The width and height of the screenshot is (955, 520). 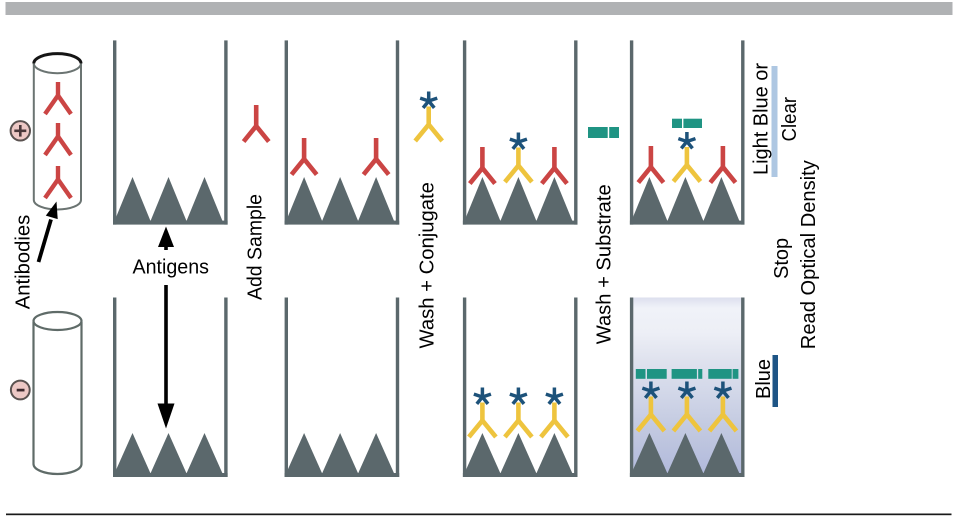 I want to click on svg-text: Wash + Substrate, so click(x=605, y=264).